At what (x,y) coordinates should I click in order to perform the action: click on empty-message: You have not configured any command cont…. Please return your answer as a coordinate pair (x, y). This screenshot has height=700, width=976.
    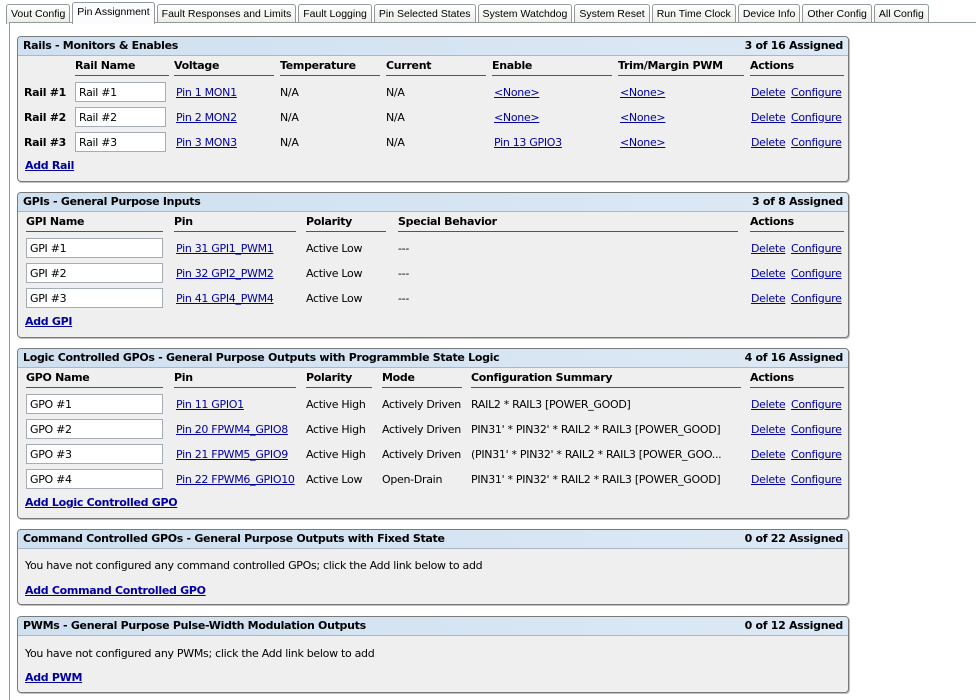
    Looking at the image, I should click on (254, 565).